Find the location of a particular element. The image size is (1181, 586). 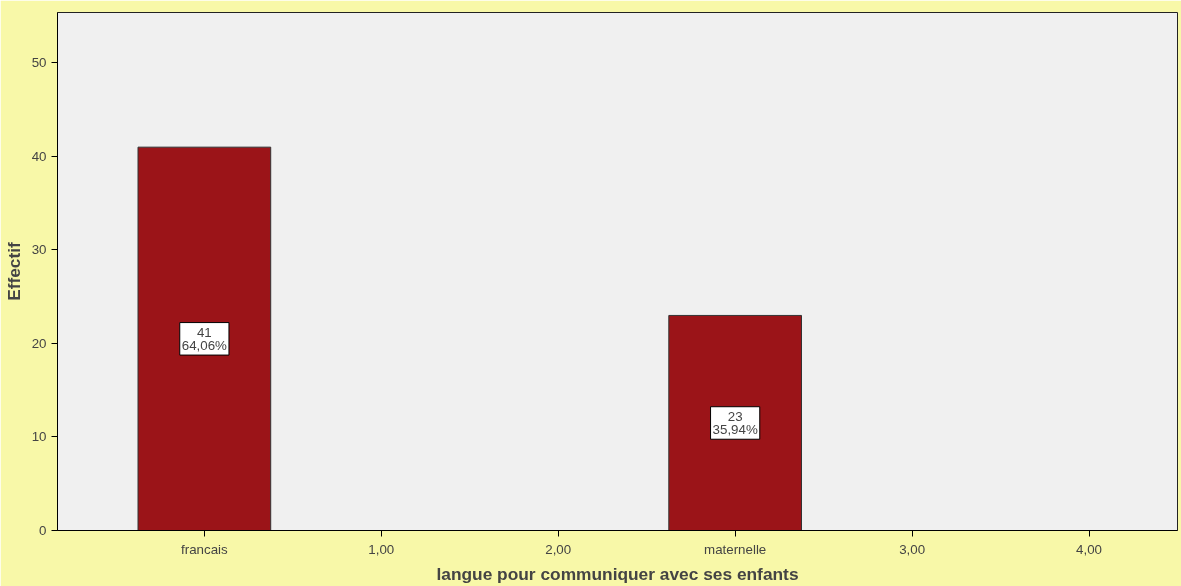

x-tick-label: 3,00 is located at coordinates (912, 549).